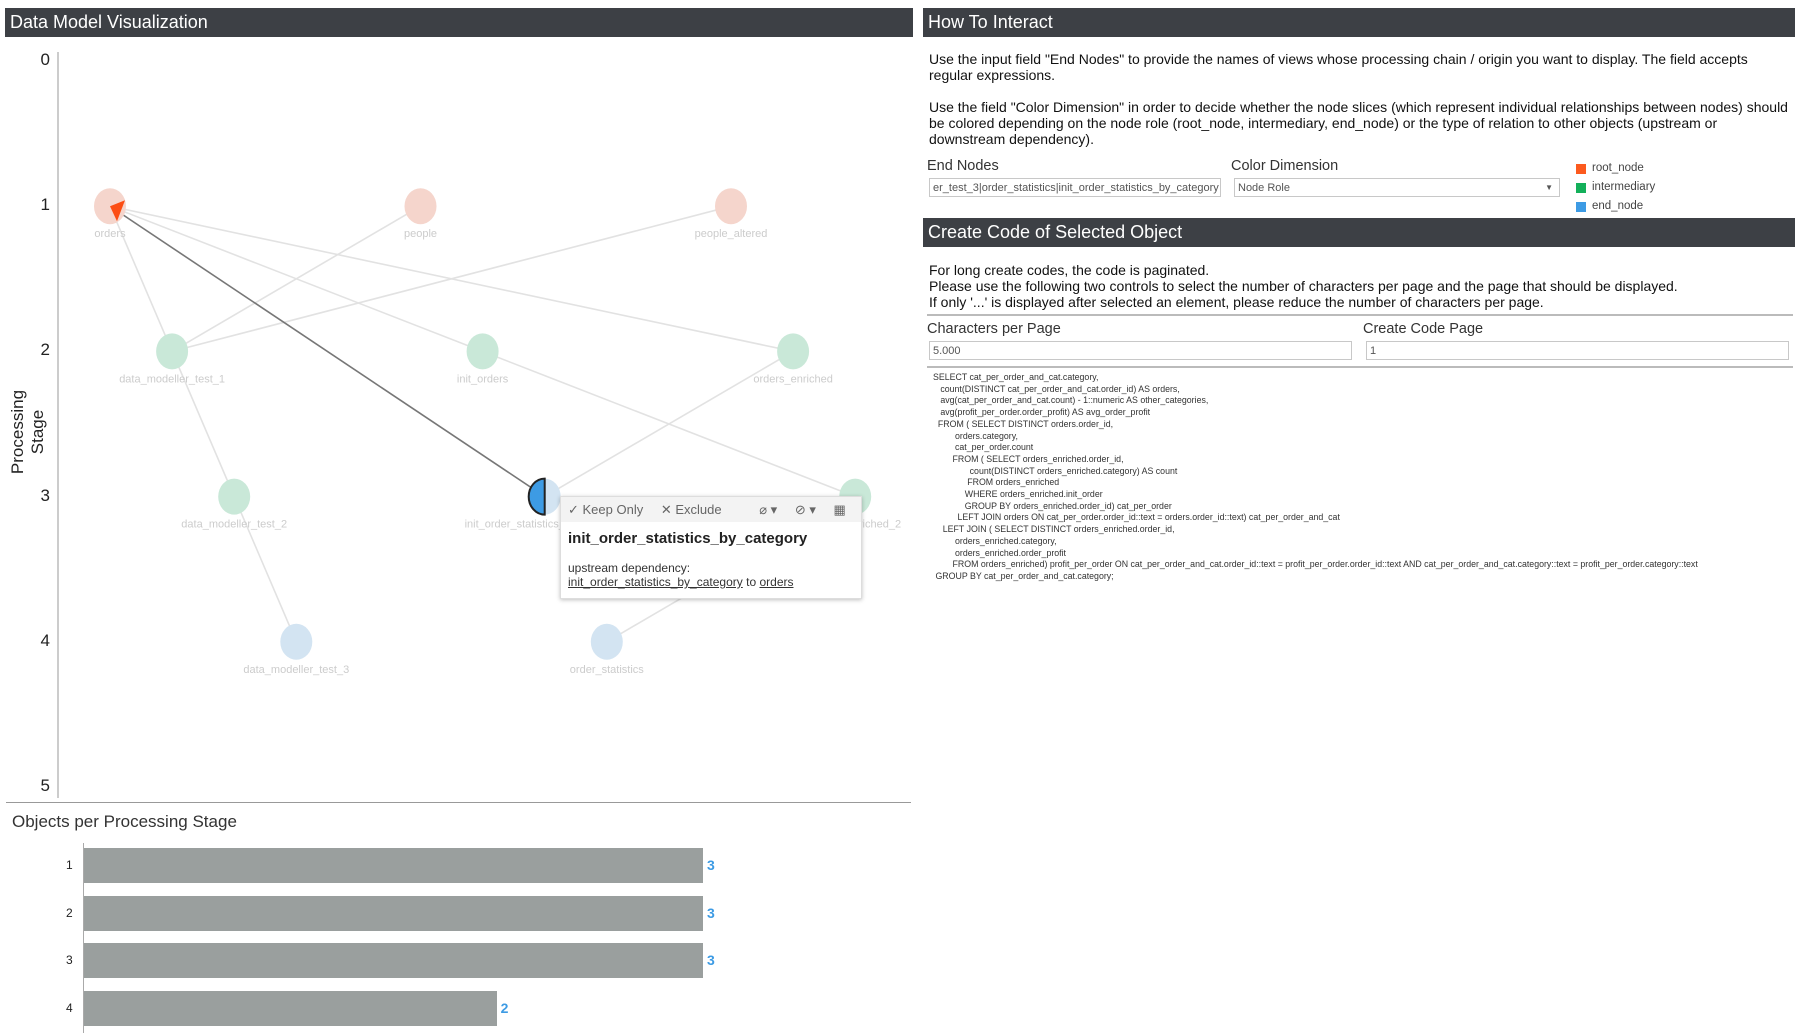 The height and width of the screenshot is (1035, 1800). What do you see at coordinates (1359, 22) in the screenshot?
I see `how-to-title: How To Interact` at bounding box center [1359, 22].